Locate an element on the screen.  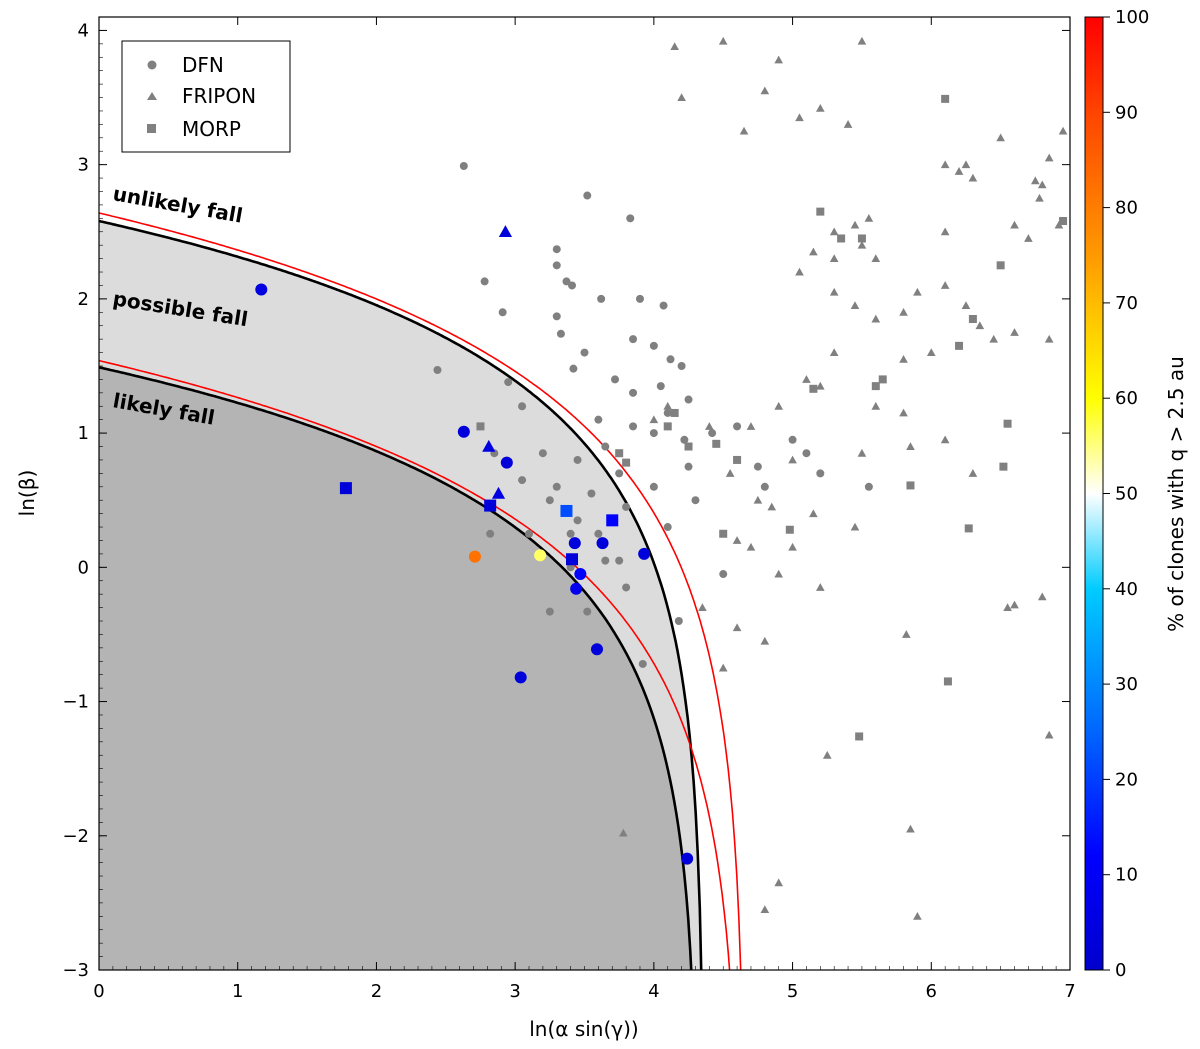
colored-triangle-point is located at coordinates (489, 445).